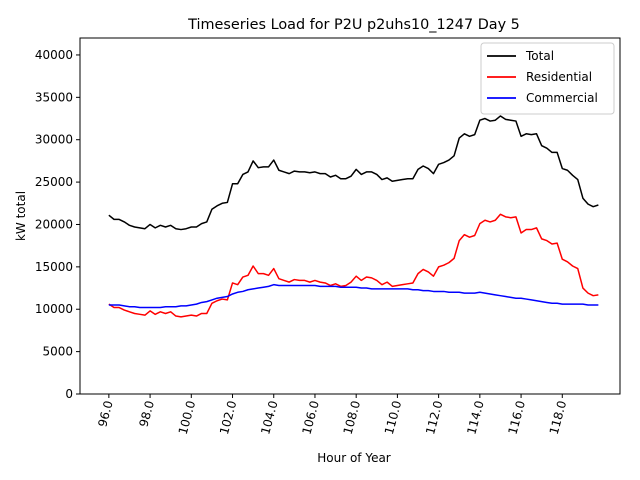 The height and width of the screenshot is (480, 640). I want to click on y-tick-label: 25000, so click(54, 182).